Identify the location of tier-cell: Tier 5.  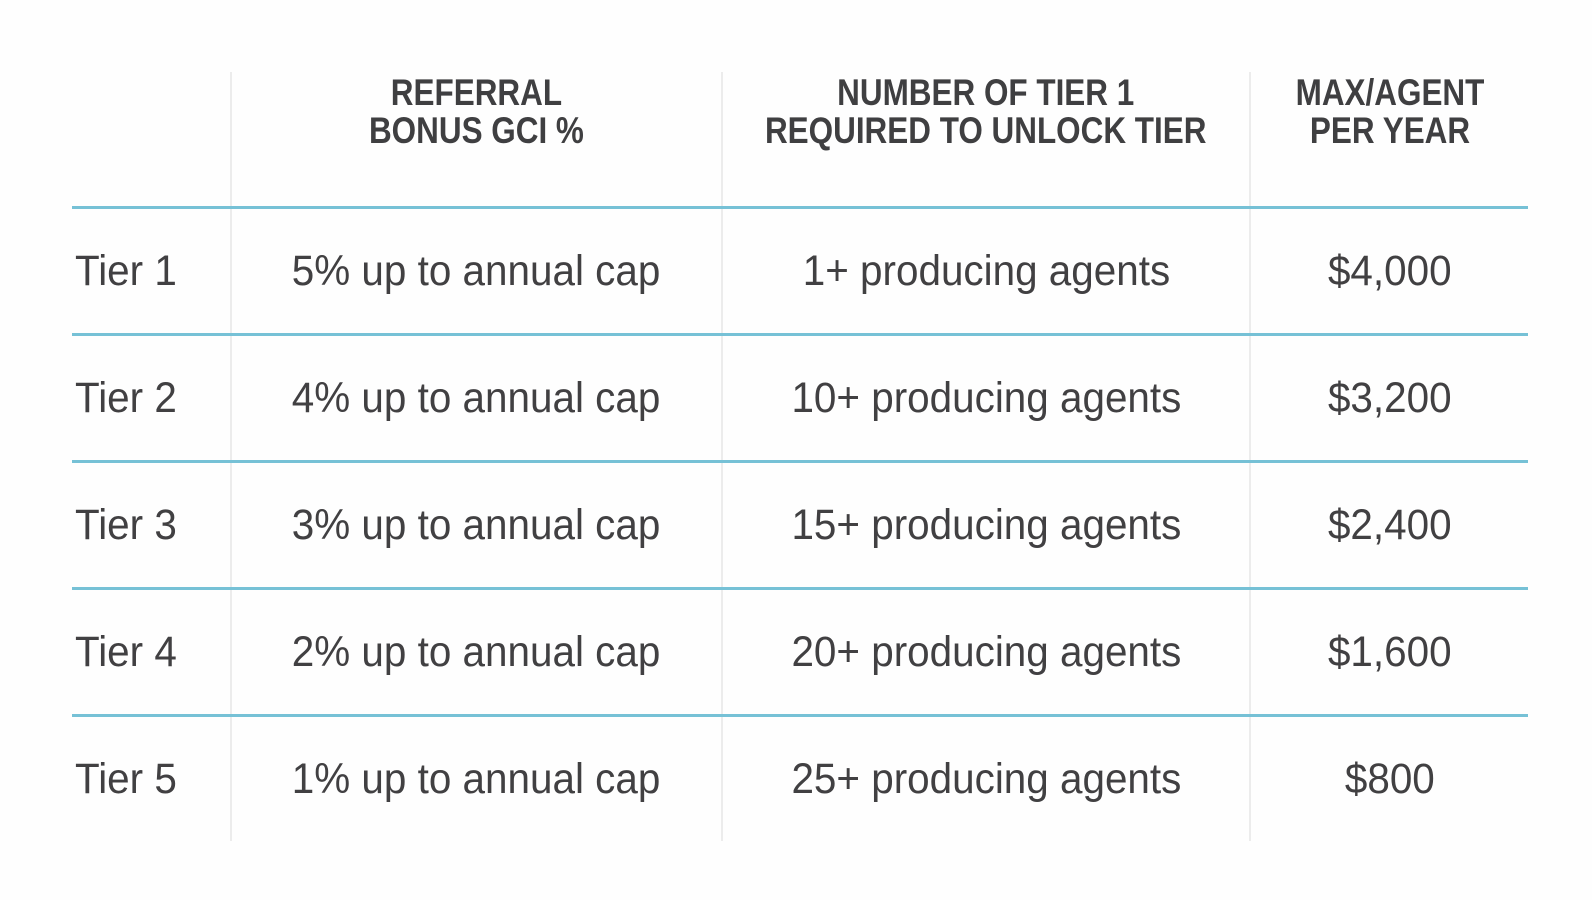
(152, 778).